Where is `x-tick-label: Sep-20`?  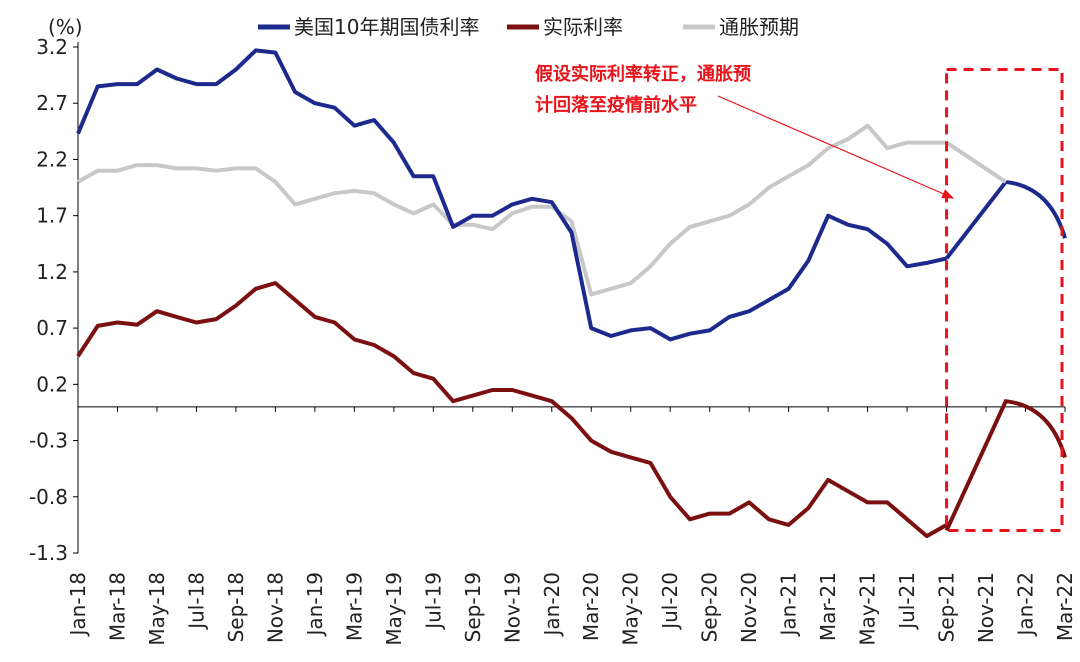 x-tick-label: Sep-20 is located at coordinates (710, 607).